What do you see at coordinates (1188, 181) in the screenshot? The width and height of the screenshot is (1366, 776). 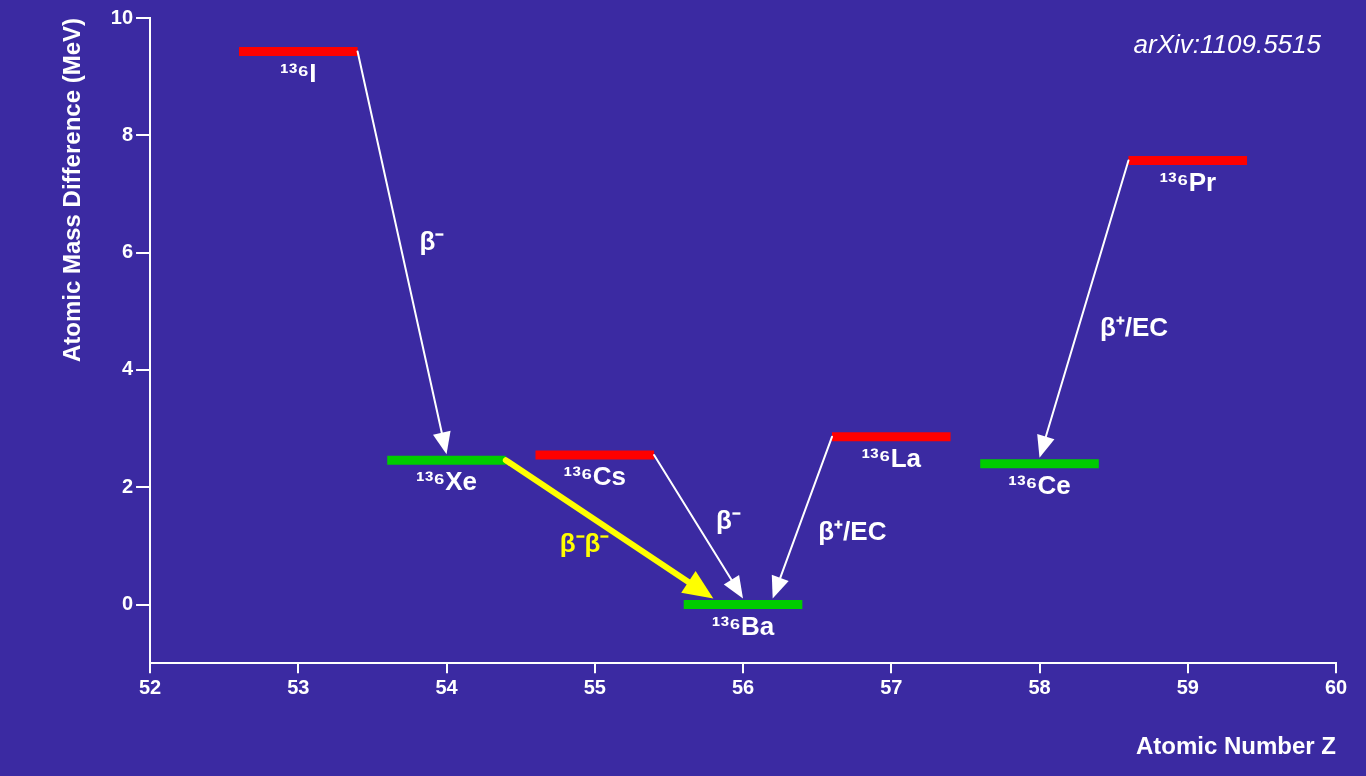 I see `series-label: ¹³⁶Pr` at bounding box center [1188, 181].